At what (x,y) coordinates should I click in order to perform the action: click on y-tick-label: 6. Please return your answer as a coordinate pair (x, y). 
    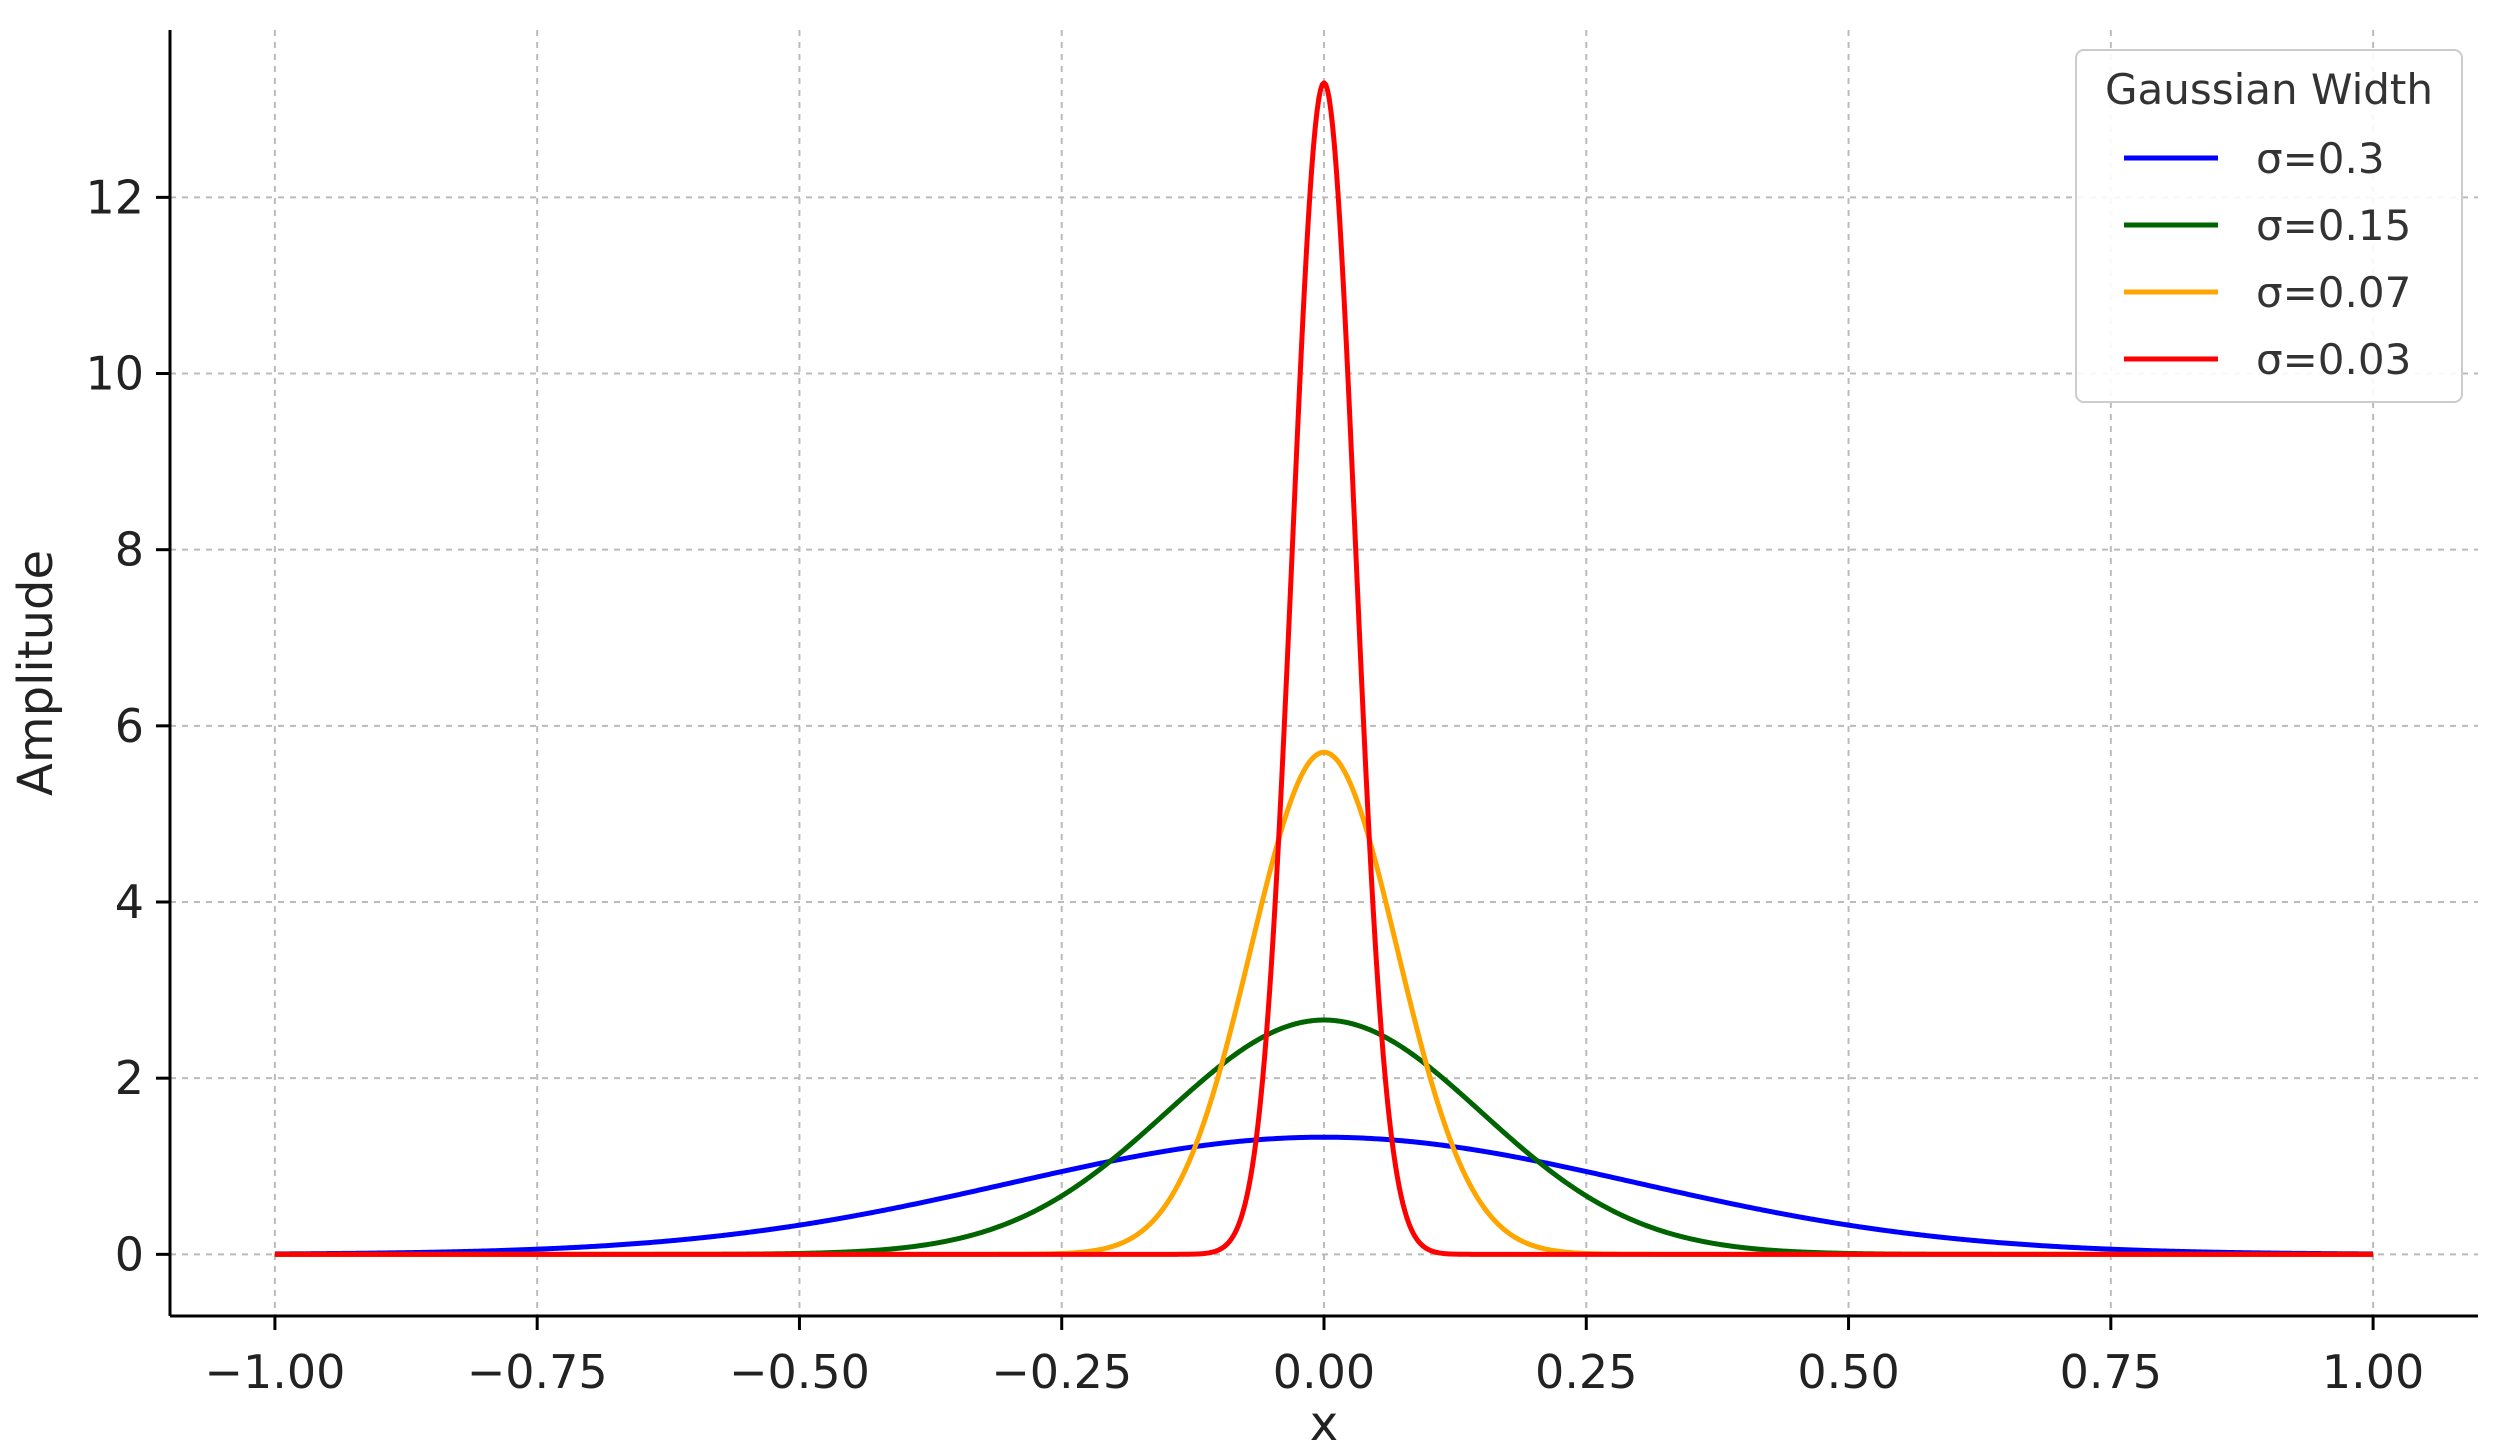
    Looking at the image, I should click on (129, 726).